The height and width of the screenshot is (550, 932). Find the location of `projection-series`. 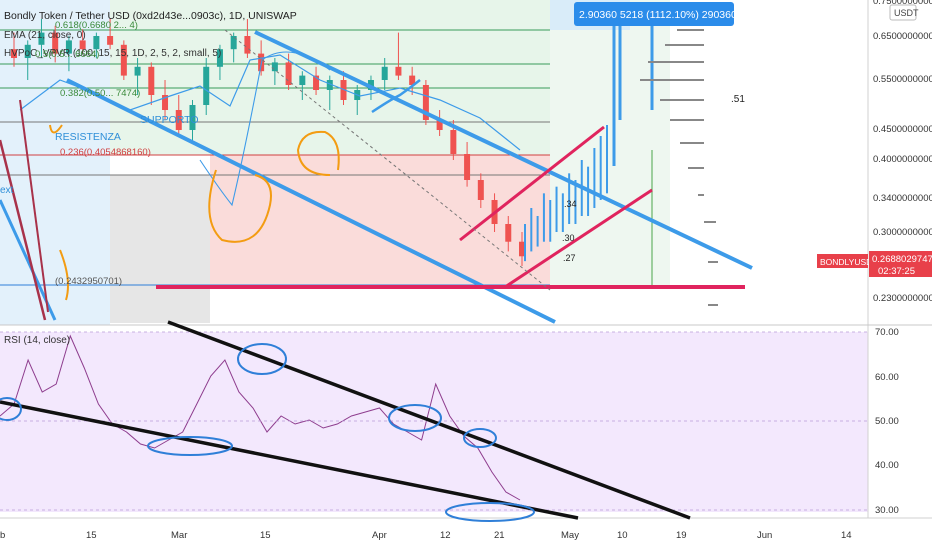

projection-series is located at coordinates (665, 155).